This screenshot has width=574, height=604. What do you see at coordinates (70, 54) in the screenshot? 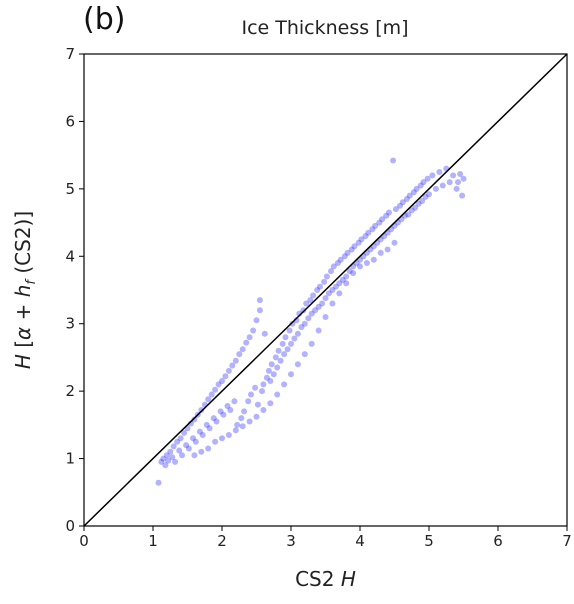
I see `y-tick-label: 7` at bounding box center [70, 54].